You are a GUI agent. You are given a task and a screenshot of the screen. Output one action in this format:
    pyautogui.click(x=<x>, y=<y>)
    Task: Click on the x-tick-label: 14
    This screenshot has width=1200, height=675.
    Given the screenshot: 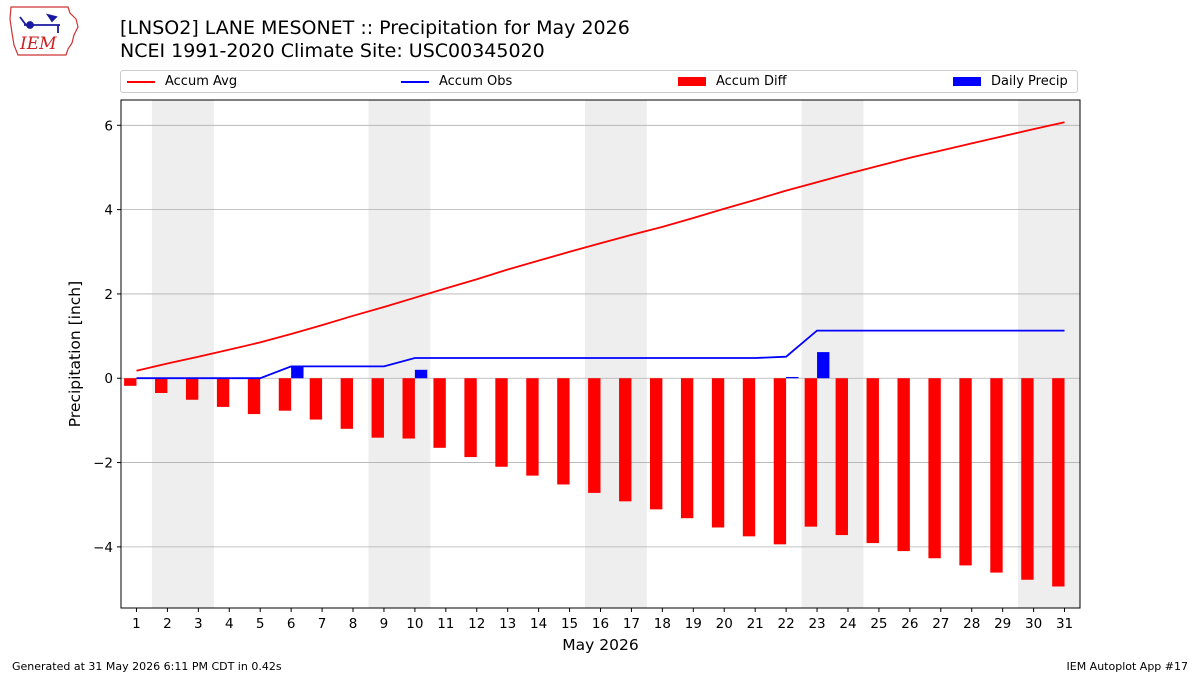 What is the action you would take?
    pyautogui.click(x=538, y=624)
    